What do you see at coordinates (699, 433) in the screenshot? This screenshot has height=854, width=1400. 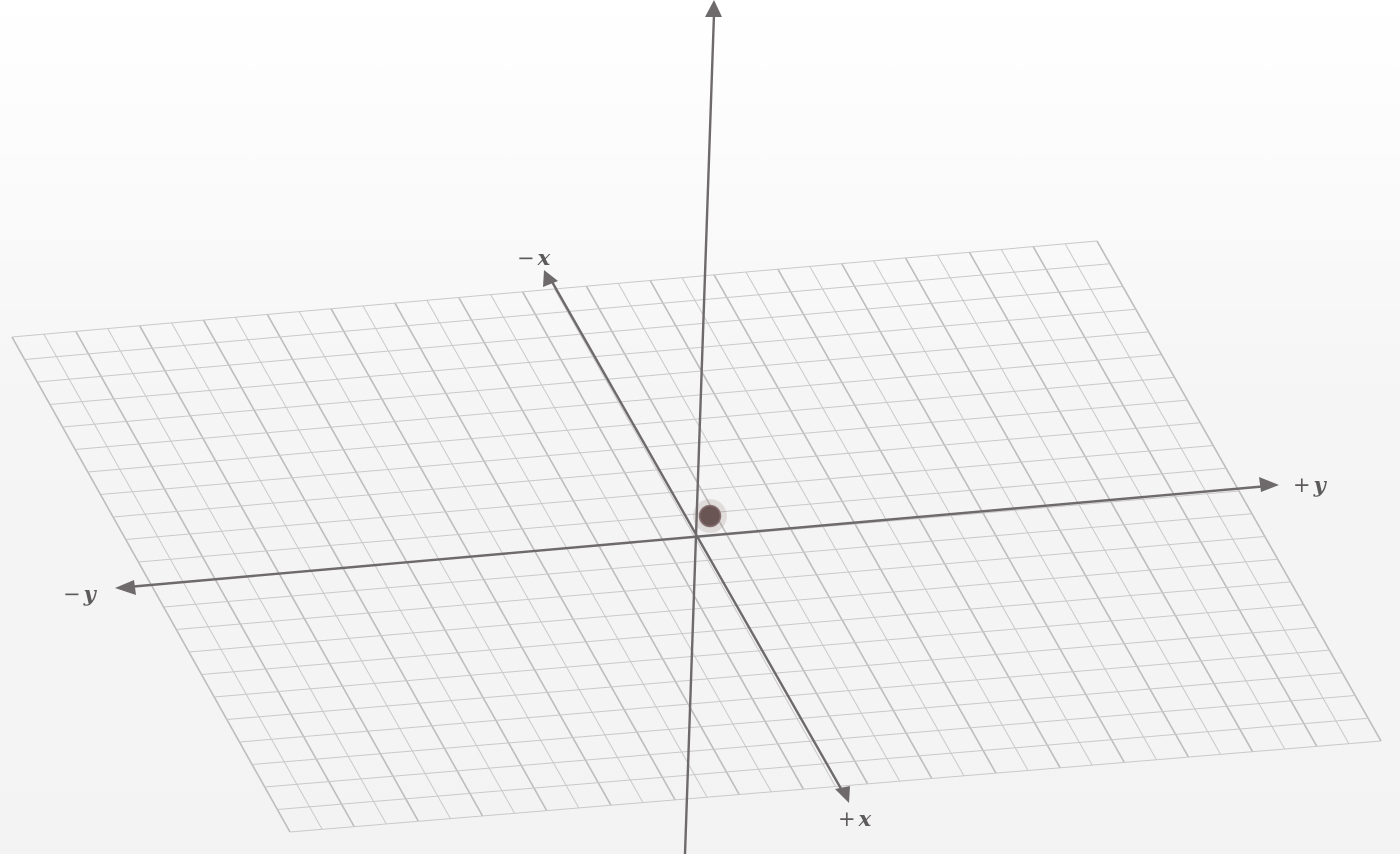 I see `z-axis-line` at bounding box center [699, 433].